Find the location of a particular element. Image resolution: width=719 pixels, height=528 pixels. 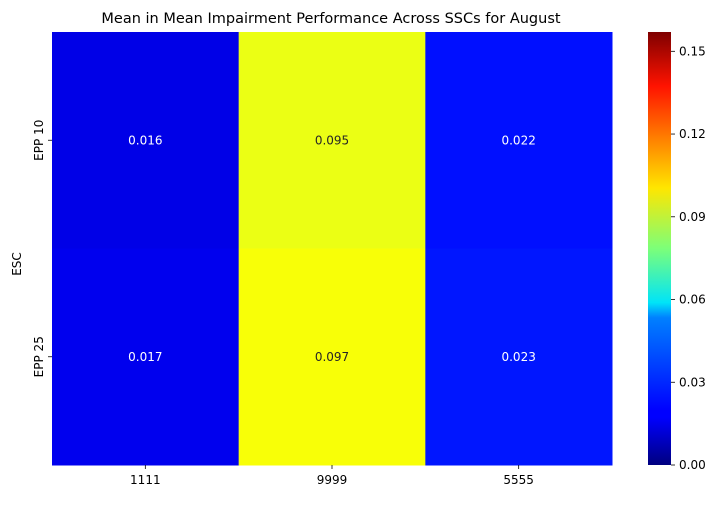

cell-value-label: 0.022 is located at coordinates (518, 140).